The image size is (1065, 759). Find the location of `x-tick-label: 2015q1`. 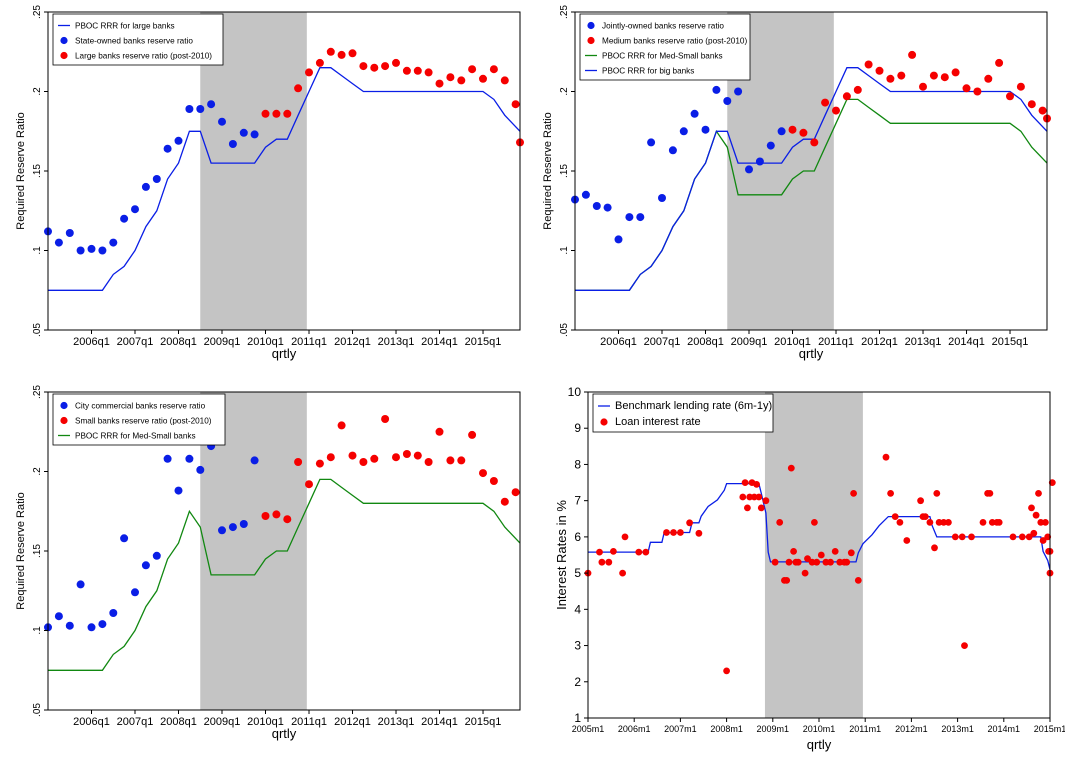

x-tick-label: 2015q1 is located at coordinates (483, 722).